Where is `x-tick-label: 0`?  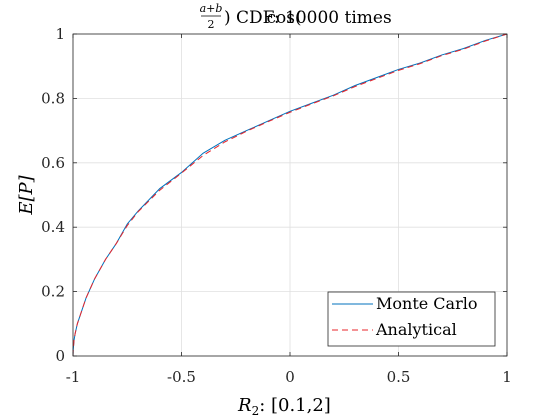
x-tick-label: 0 is located at coordinates (290, 377).